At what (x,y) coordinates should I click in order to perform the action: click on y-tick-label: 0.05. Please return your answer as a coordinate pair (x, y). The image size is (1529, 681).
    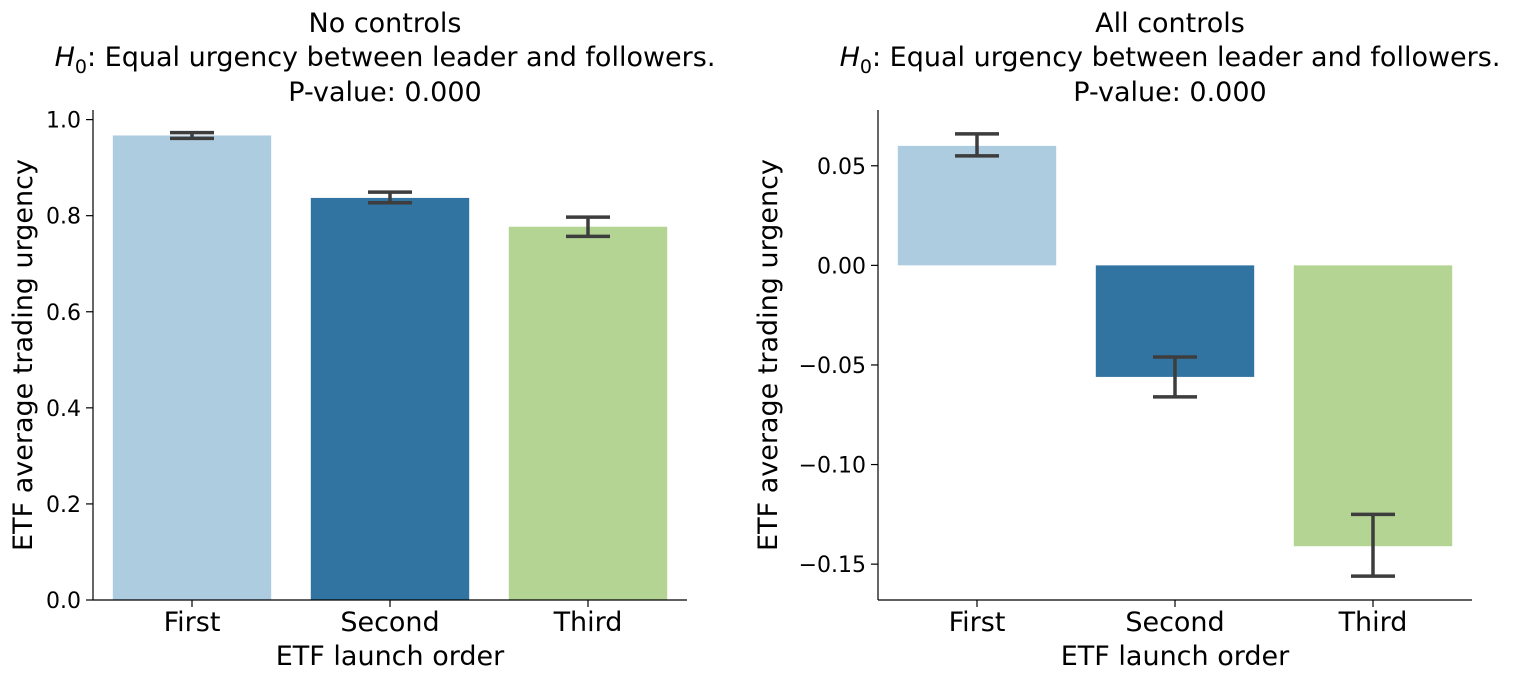
    Looking at the image, I should click on (841, 167).